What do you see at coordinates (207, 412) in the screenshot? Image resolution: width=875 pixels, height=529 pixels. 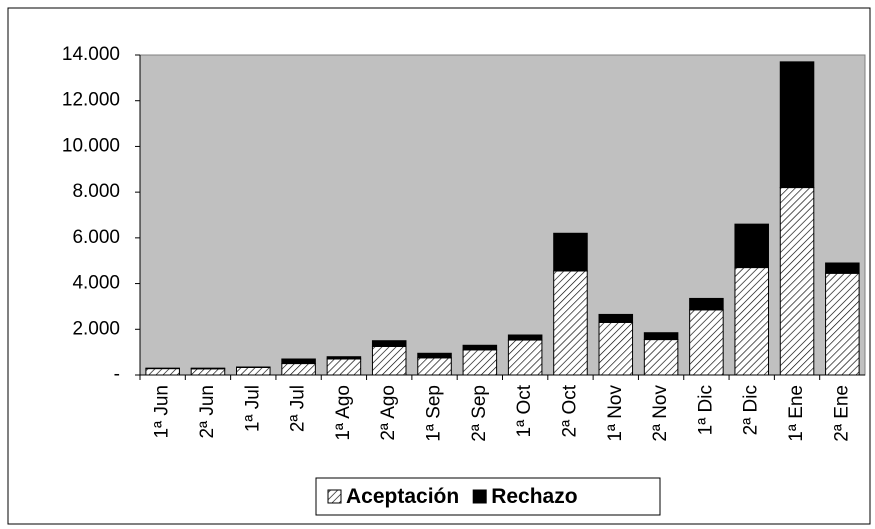 I see `x-tick-label: 2ª Jun` at bounding box center [207, 412].